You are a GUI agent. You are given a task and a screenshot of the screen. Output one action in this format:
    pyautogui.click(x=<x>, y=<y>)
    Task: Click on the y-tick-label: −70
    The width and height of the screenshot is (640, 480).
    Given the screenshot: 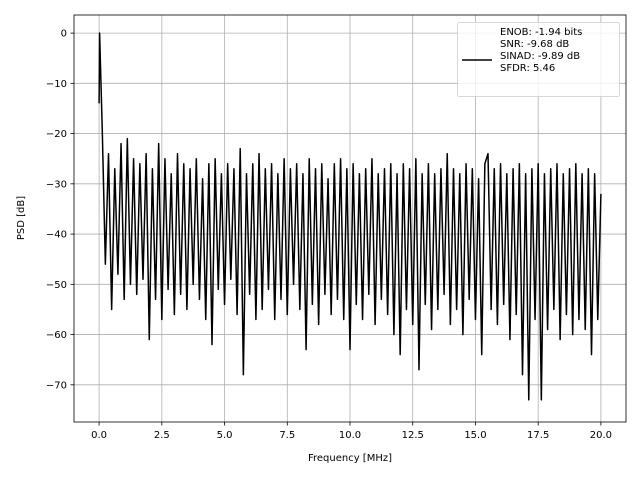 What is the action you would take?
    pyautogui.click(x=56, y=385)
    